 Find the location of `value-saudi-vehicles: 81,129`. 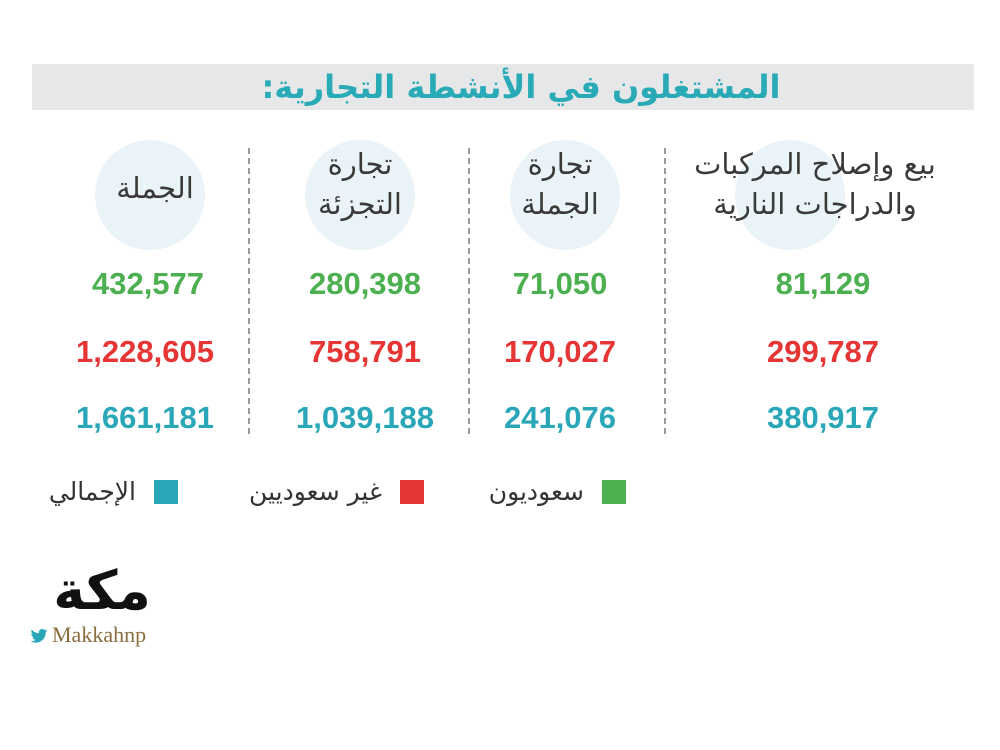

value-saudi-vehicles: 81,129 is located at coordinates (823, 283).